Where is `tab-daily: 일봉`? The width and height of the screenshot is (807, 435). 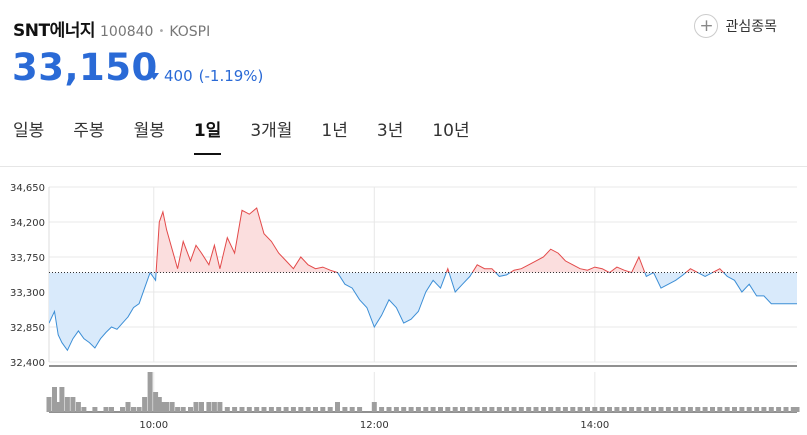
tab-daily: 일봉 is located at coordinates (29, 131).